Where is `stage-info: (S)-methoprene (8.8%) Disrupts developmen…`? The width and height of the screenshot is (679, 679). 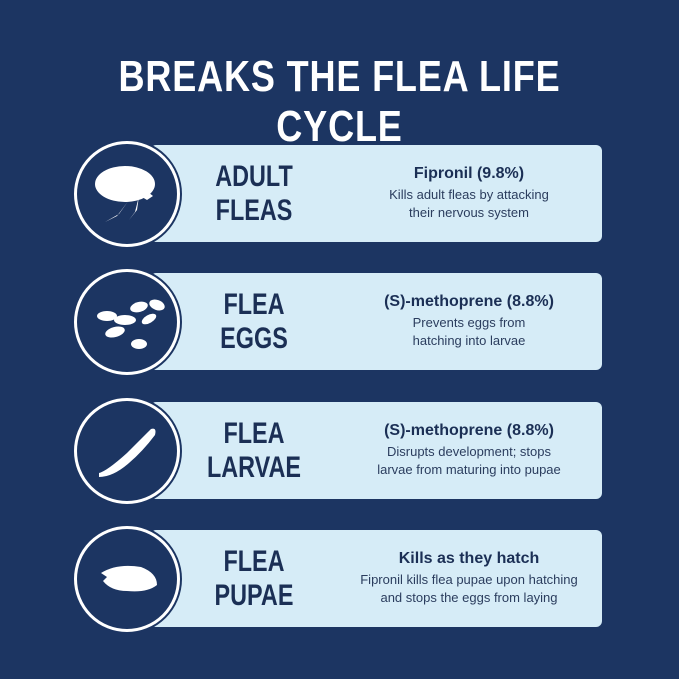 stage-info: (S)-methoprene (8.8%) Disrupts developmen… is located at coordinates (469, 449).